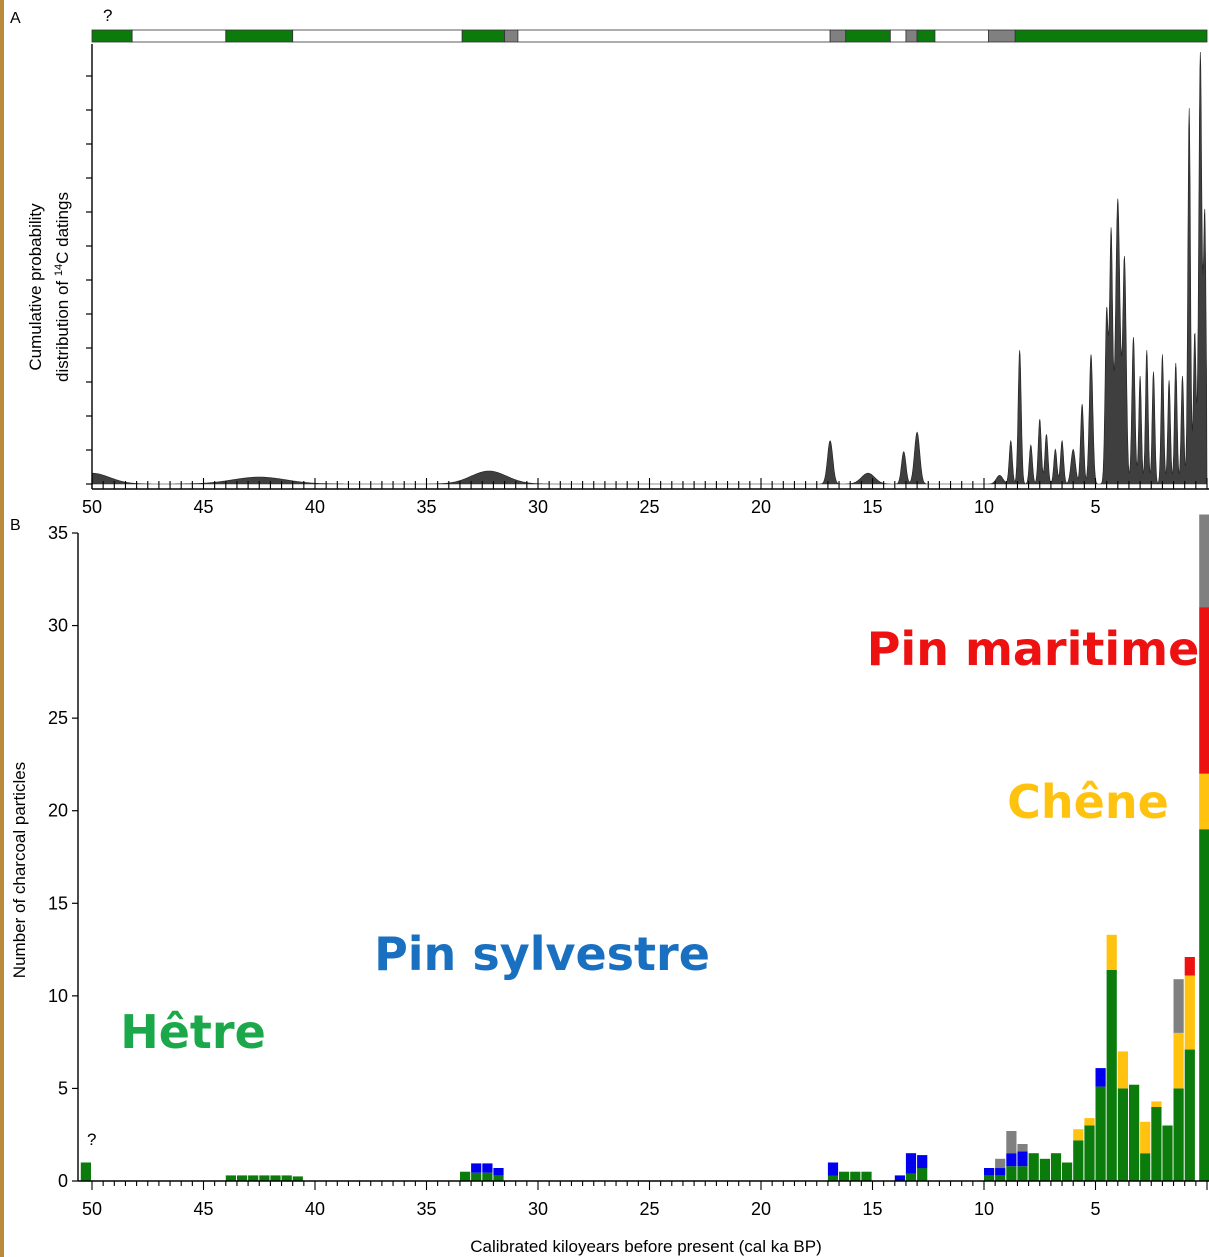  I want to click on panel-b-x-tick-label: 10, so click(984, 1209).